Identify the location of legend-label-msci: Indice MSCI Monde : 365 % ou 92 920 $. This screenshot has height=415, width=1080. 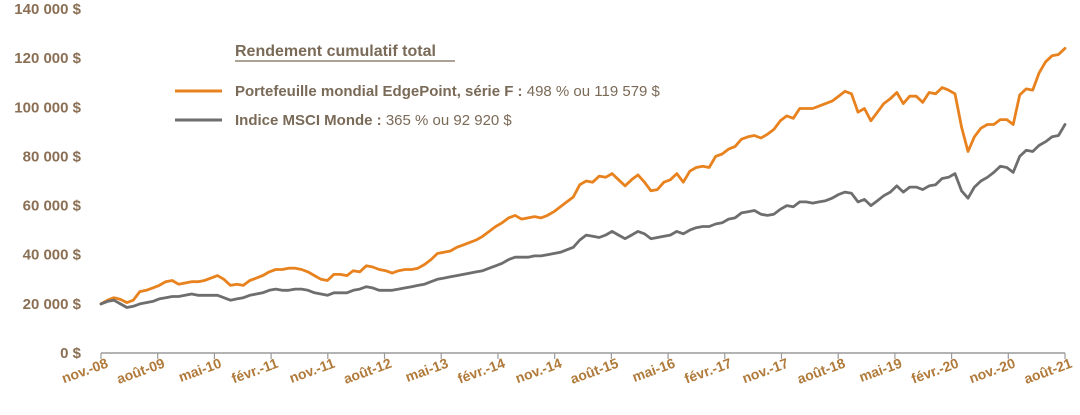
(373, 120).